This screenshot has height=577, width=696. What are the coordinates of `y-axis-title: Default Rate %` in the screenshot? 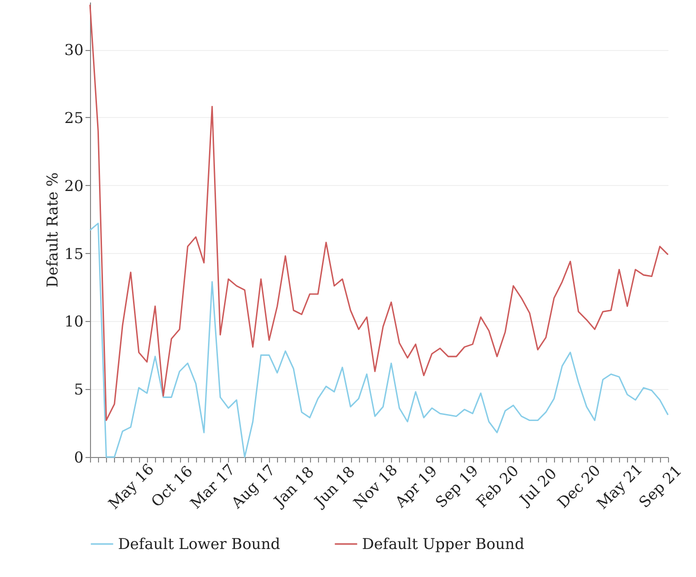 It's located at (52, 230).